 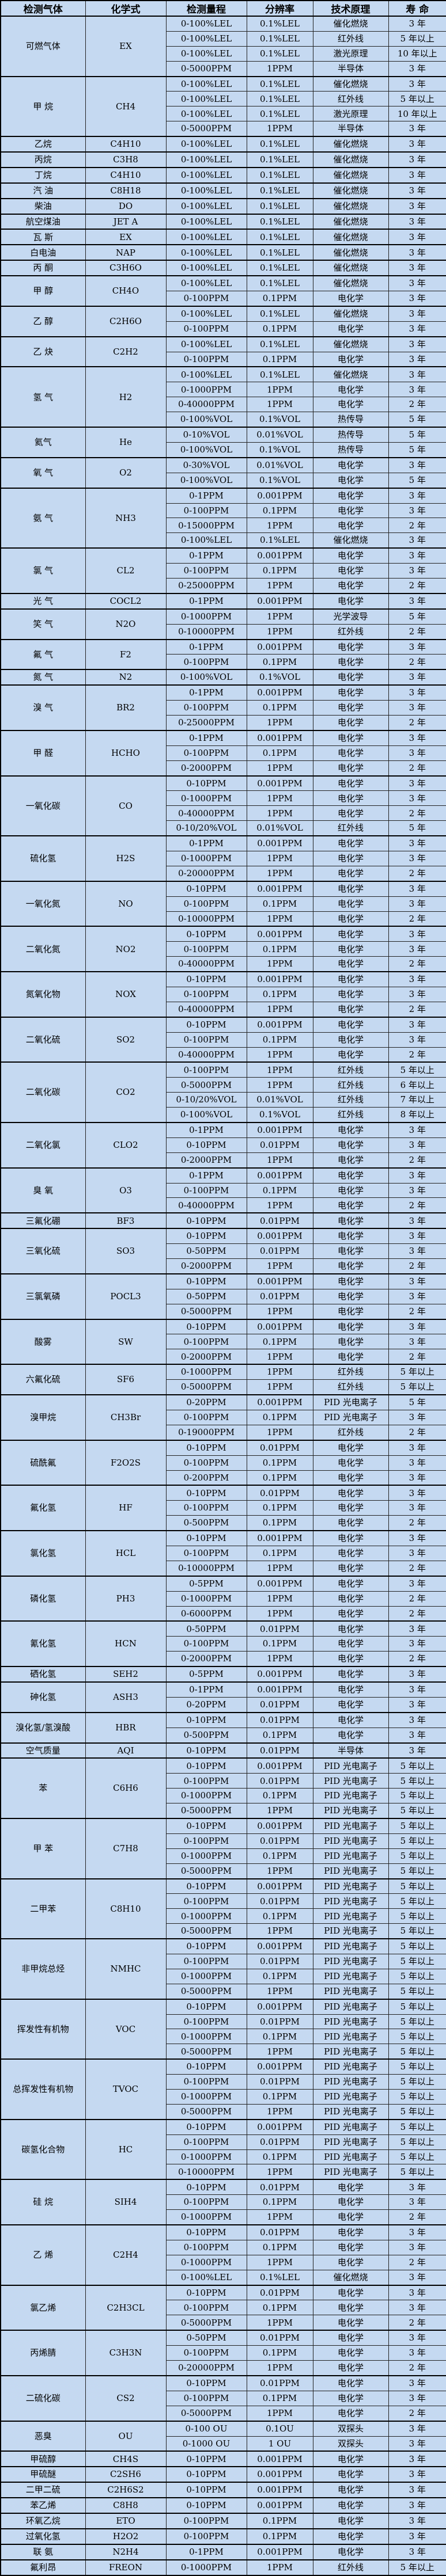 I want to click on range-cell: 0-50PPM, so click(x=206, y=1252).